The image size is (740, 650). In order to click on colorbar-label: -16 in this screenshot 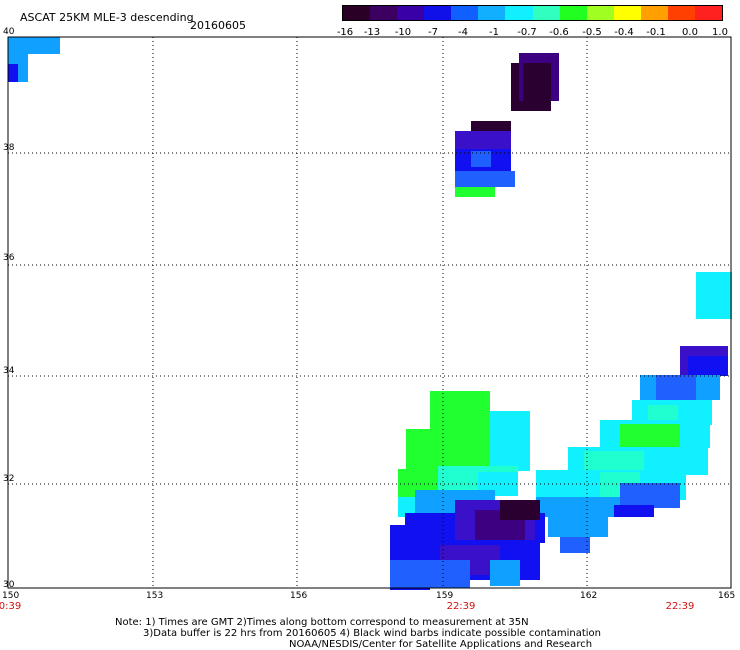, I will do `click(345, 32)`.